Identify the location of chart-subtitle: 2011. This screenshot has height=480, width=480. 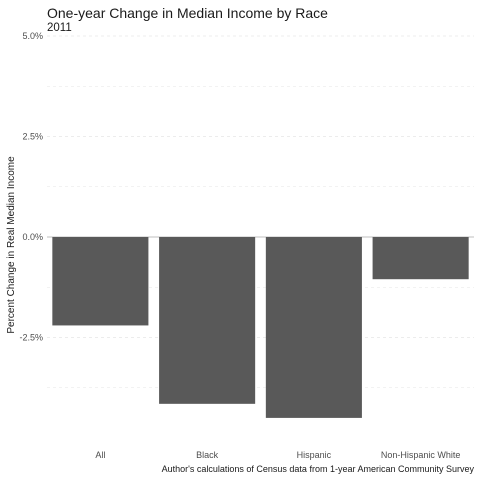
(59, 28).